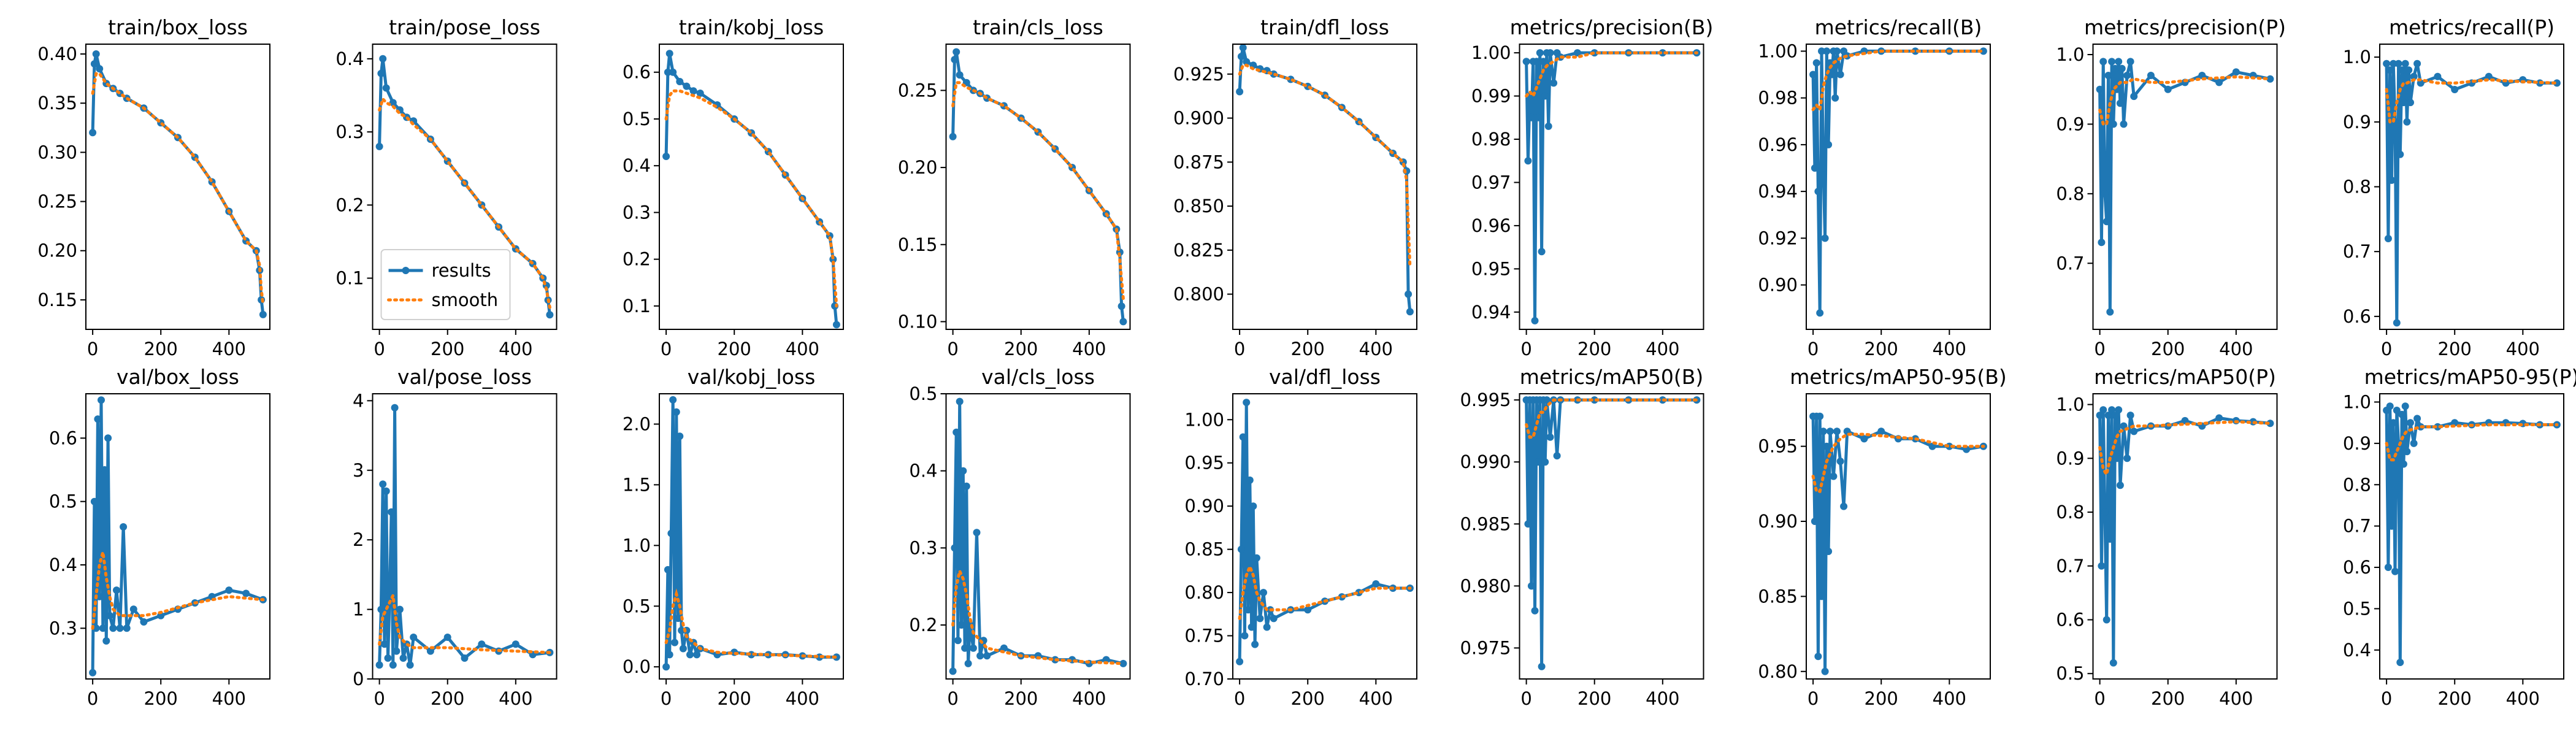 This screenshot has width=2576, height=736. Describe the element at coordinates (637, 165) in the screenshot. I see `y-tick-label: 0.4` at that location.